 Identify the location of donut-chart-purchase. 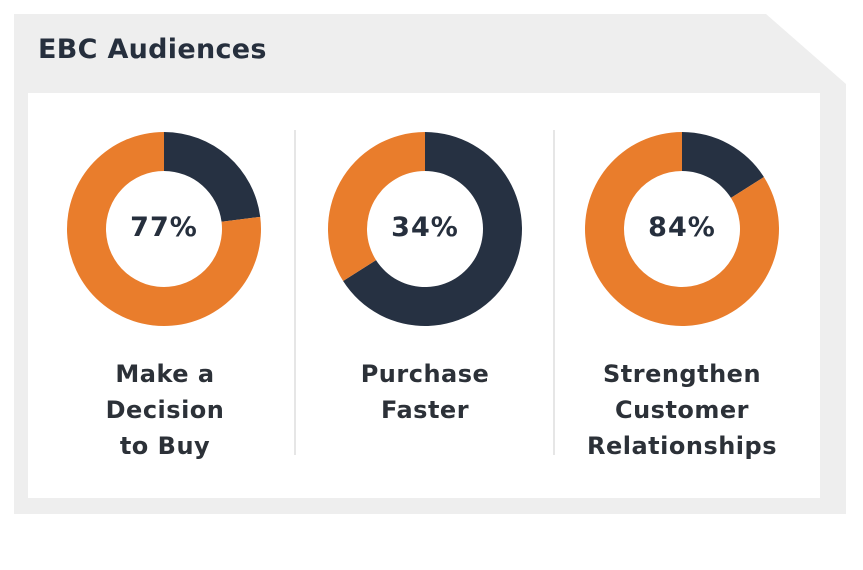
(425, 229).